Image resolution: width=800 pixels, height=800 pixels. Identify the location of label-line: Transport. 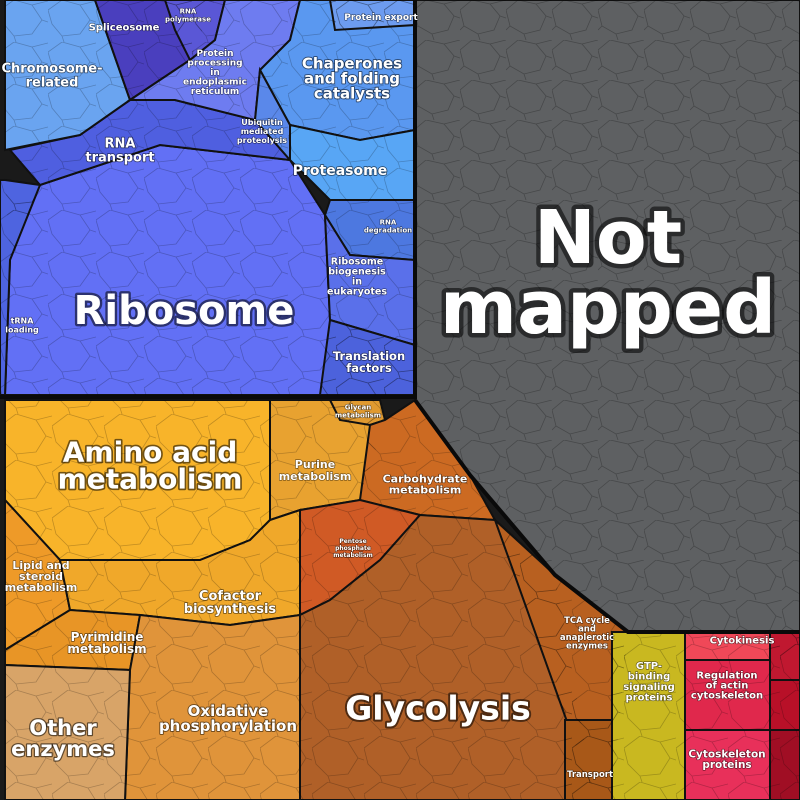
(590, 775).